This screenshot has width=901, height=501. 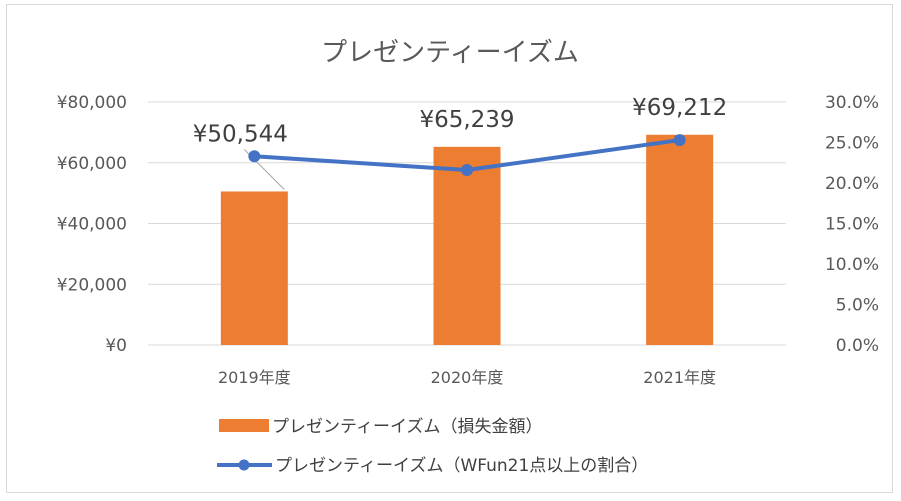 I want to click on x-axis: 2019年度 2020年度 2021年度, so click(x=467, y=377).